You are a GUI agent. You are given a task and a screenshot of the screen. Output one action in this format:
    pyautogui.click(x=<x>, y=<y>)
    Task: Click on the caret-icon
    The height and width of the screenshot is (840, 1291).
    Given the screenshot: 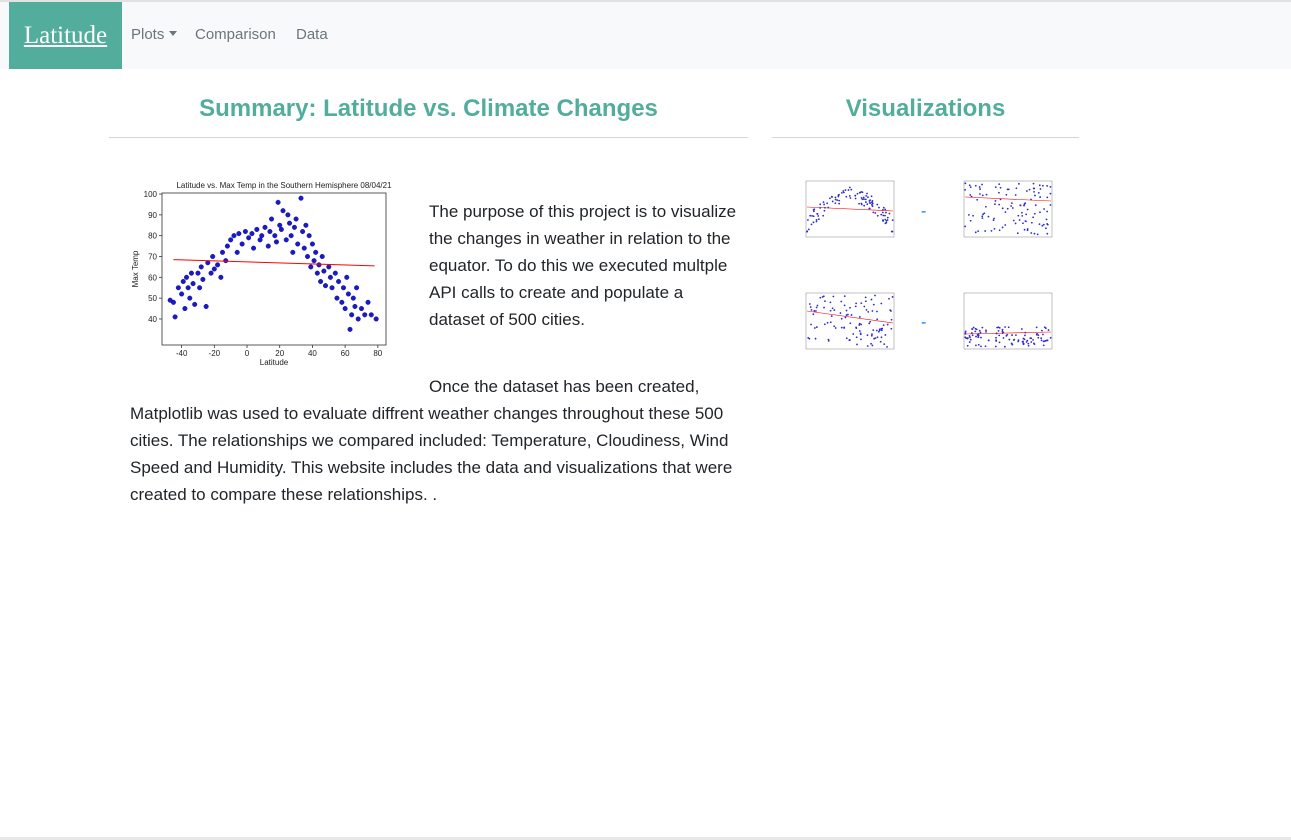 What is the action you would take?
    pyautogui.click(x=173, y=33)
    